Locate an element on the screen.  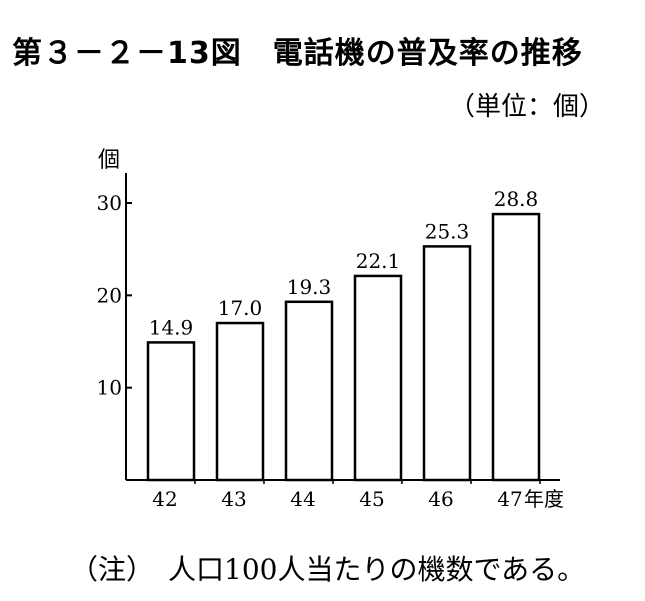
x-tick-label: 45 is located at coordinates (371, 499).